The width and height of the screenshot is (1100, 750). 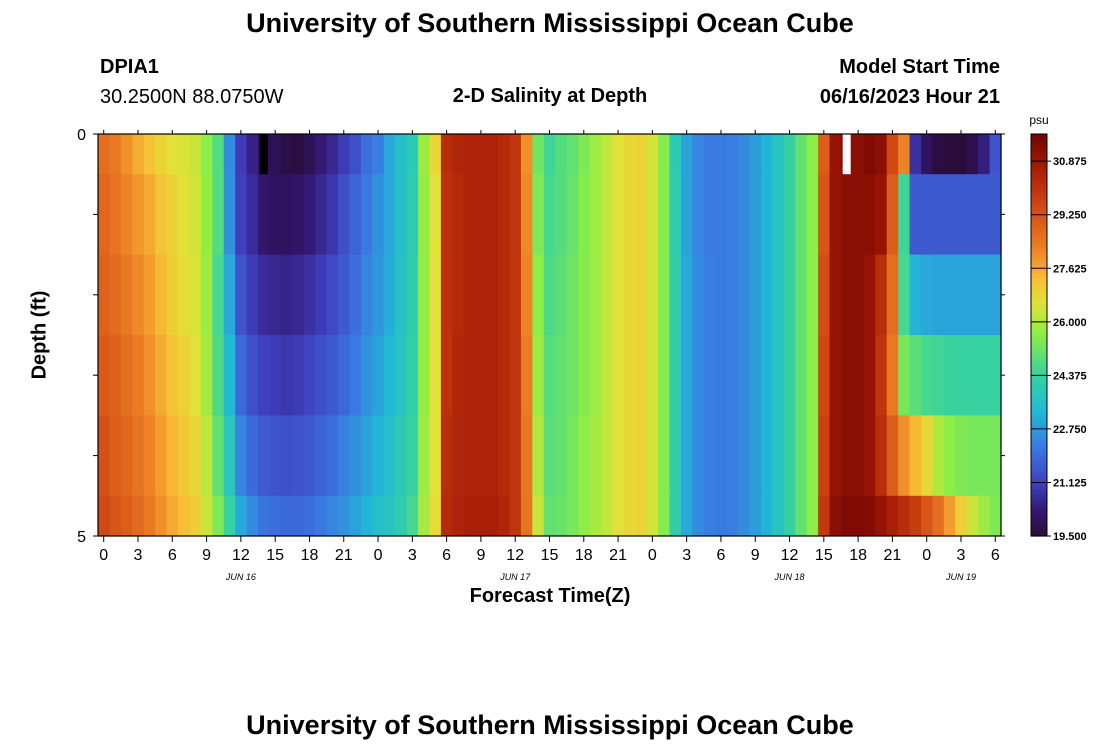 I want to click on x-tick-label: 0, so click(x=378, y=555).